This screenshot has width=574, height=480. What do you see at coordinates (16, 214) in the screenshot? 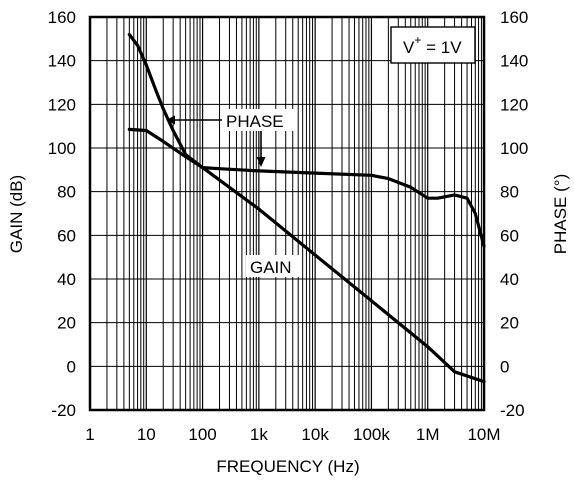
I see `y-axis-title: GAIN (dB)` at bounding box center [16, 214].